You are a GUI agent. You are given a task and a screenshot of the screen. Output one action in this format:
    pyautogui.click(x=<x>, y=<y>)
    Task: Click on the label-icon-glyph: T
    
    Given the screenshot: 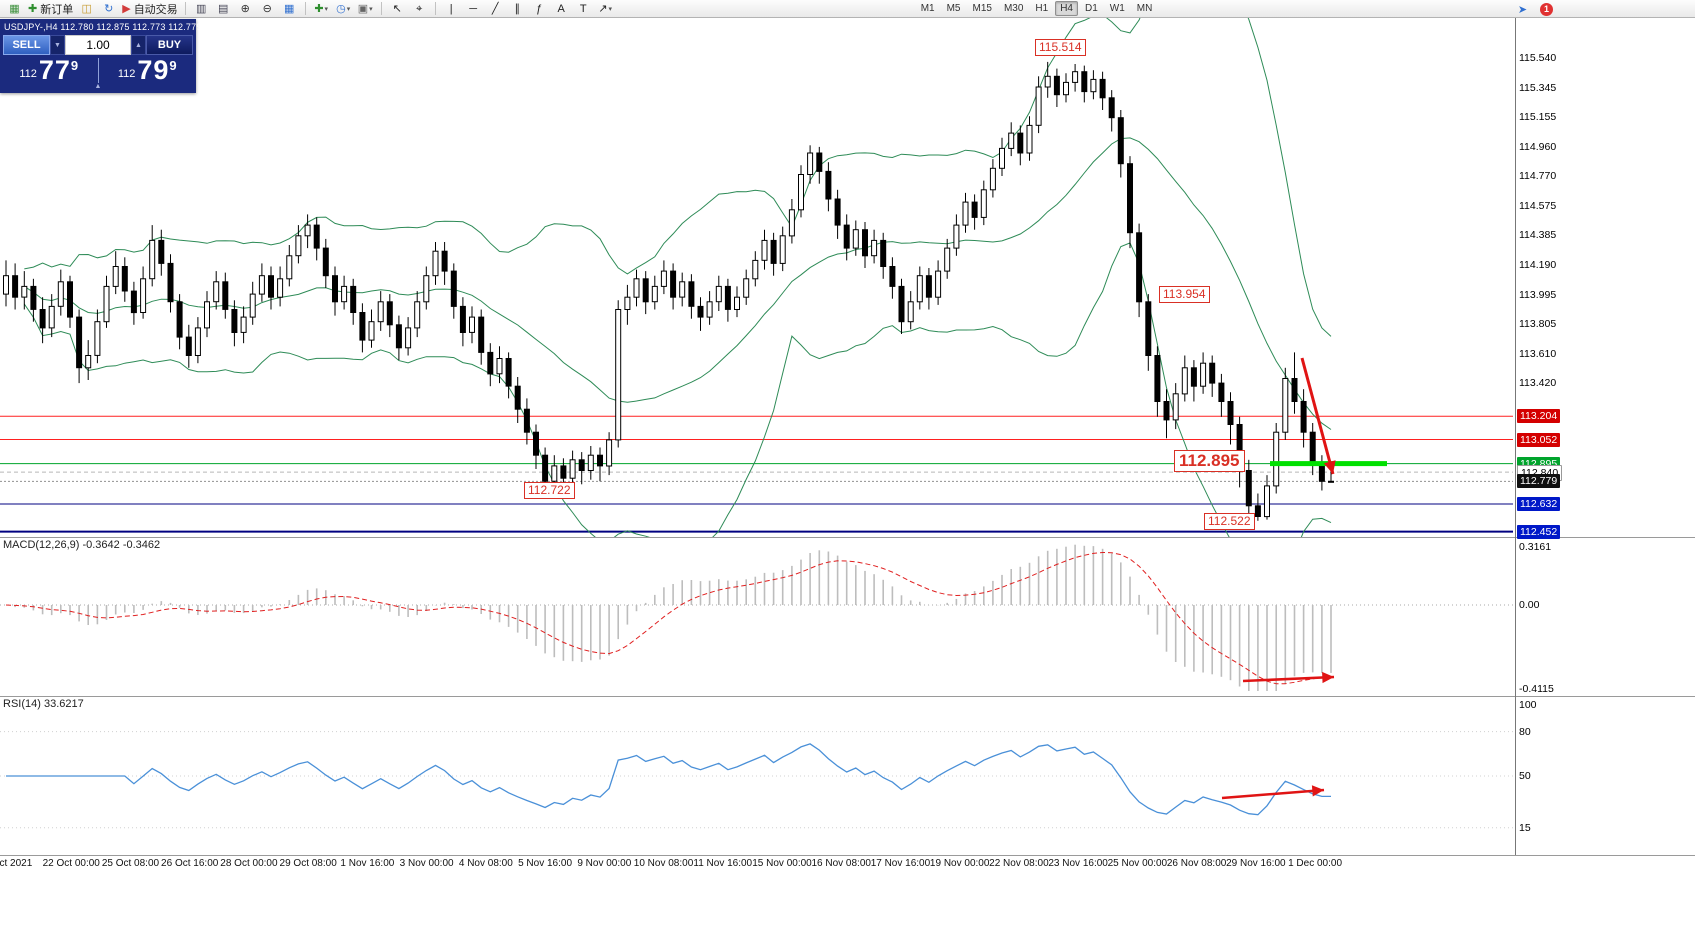 What is the action you would take?
    pyautogui.click(x=583, y=8)
    